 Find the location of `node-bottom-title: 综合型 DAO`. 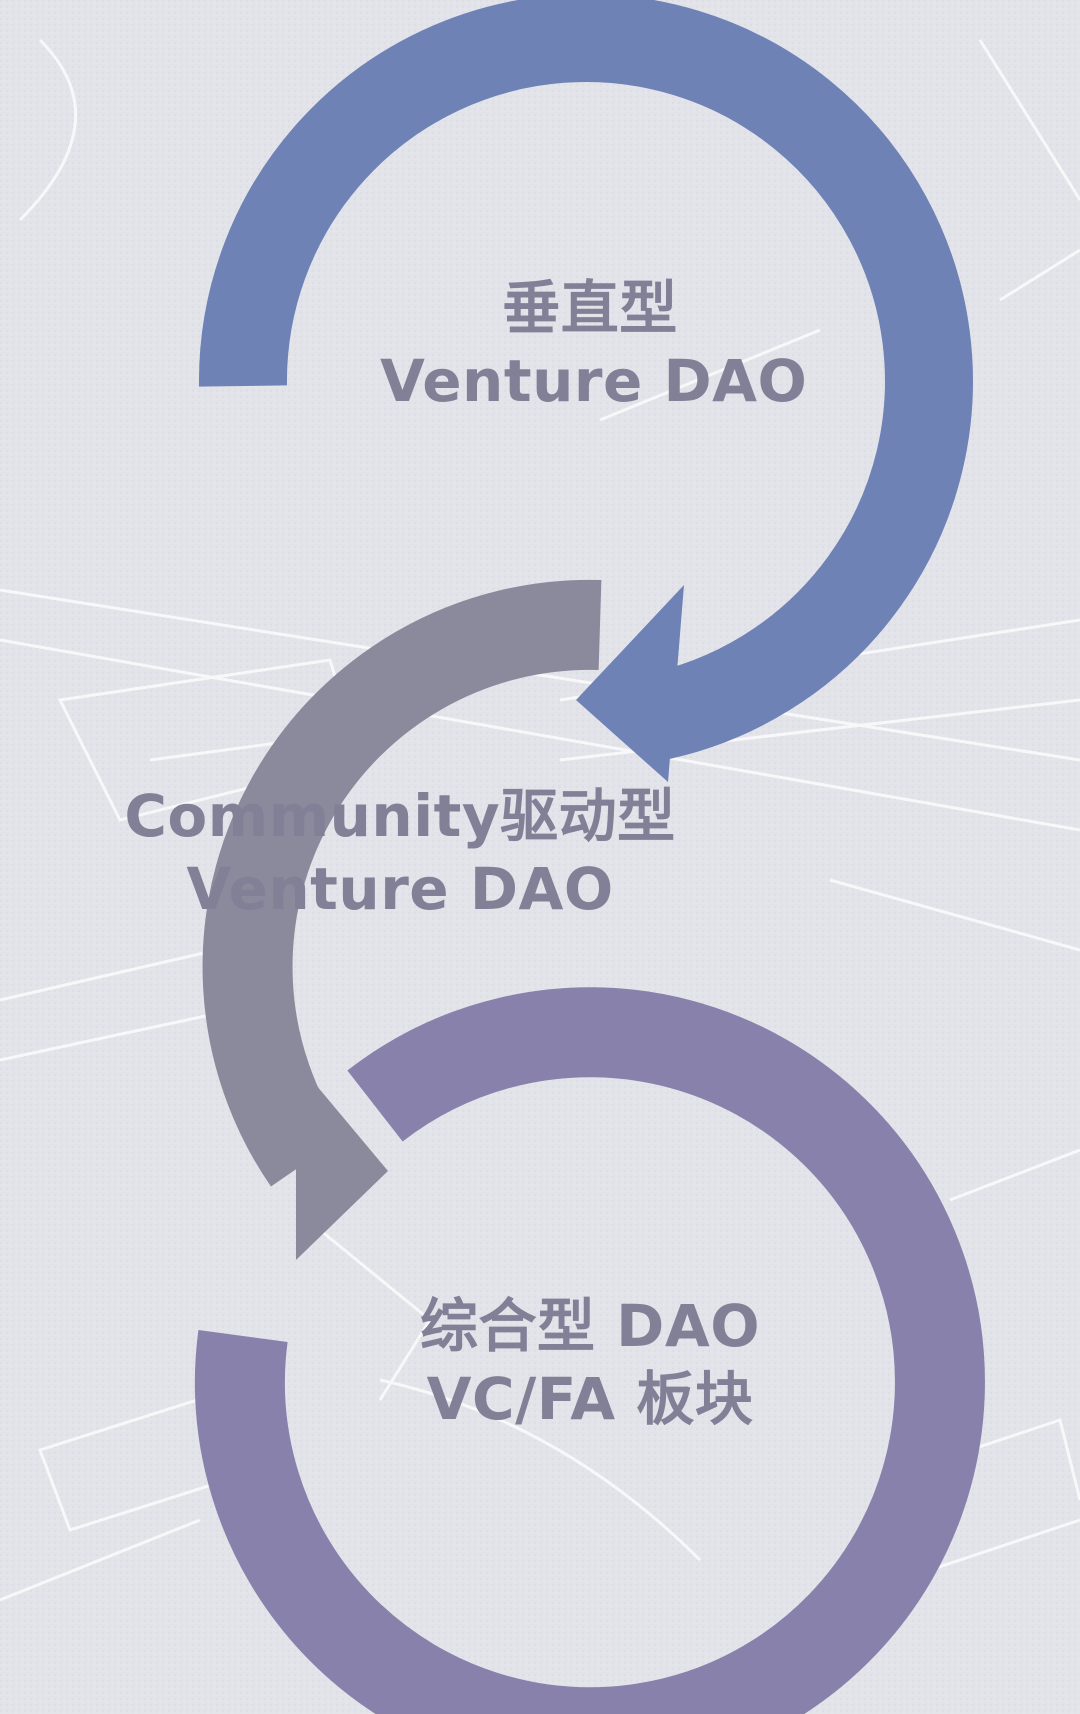

node-bottom-title: 综合型 DAO is located at coordinates (590, 1326).